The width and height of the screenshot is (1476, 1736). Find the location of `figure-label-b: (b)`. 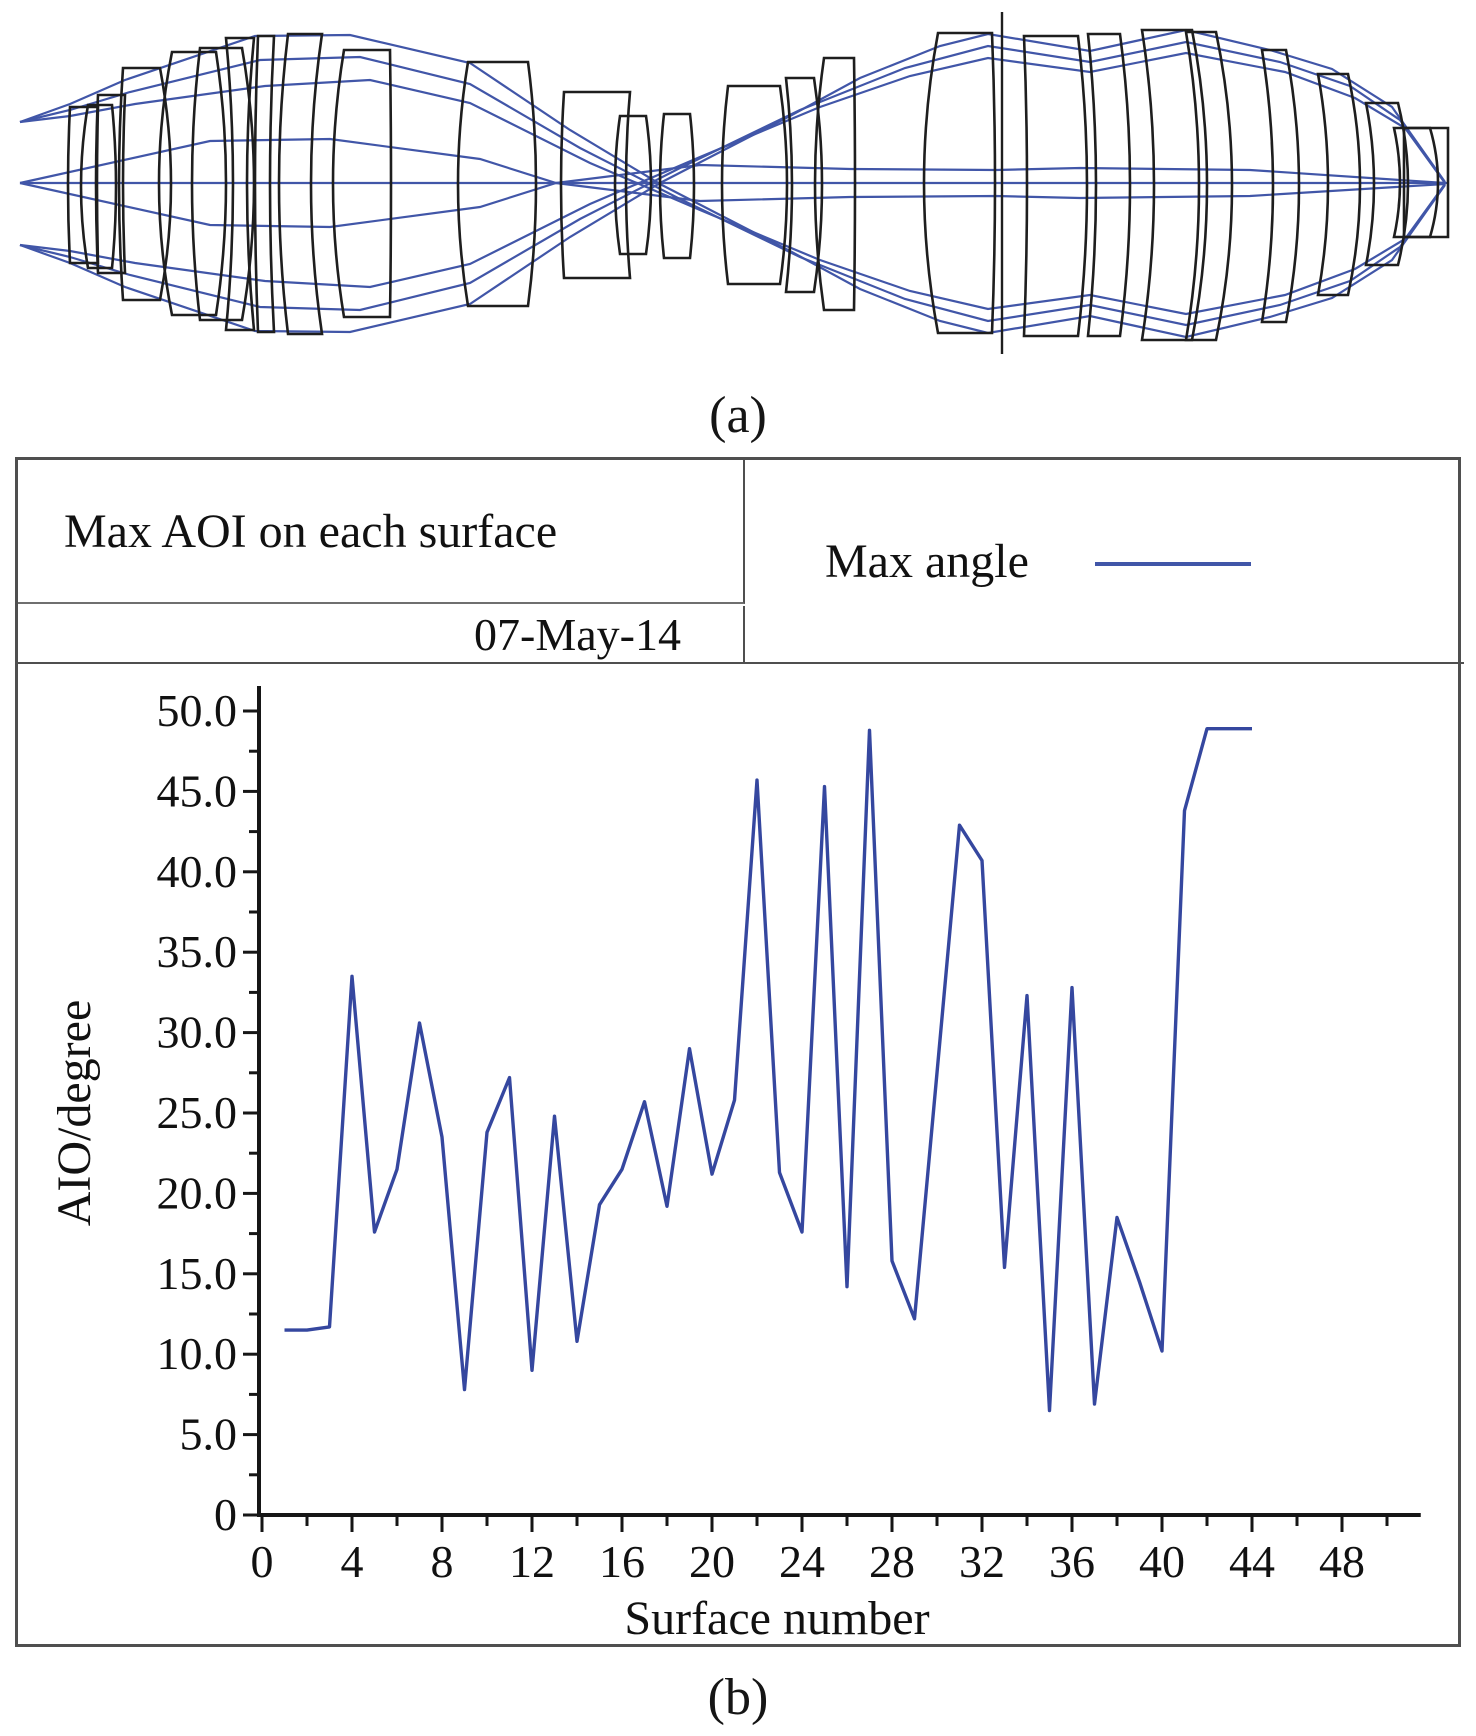

figure-label-b: (b) is located at coordinates (738, 1697).